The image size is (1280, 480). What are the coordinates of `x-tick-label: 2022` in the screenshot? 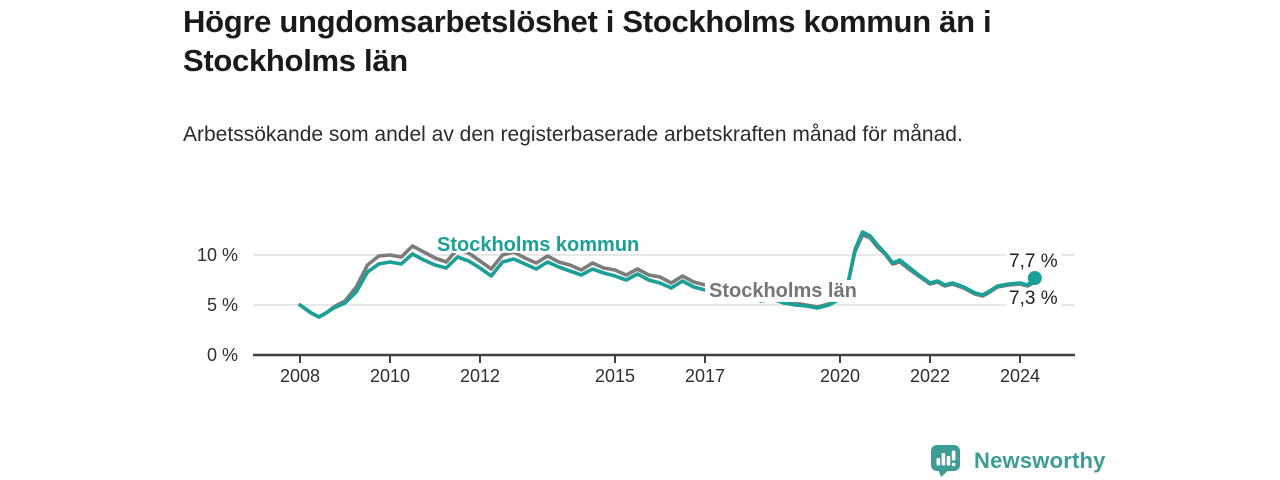 It's located at (930, 376).